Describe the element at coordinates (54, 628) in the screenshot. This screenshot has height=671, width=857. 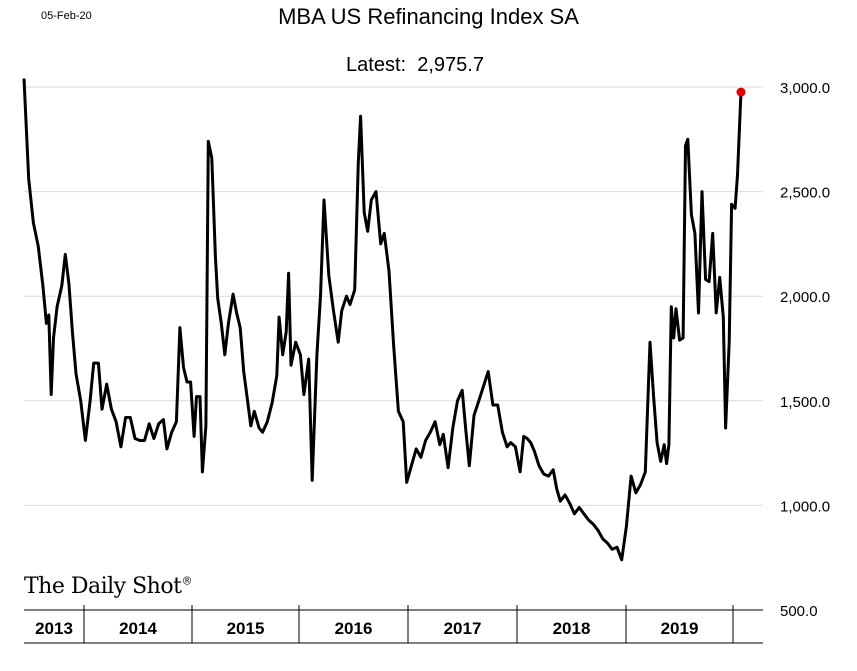
I see `x-tick-label: 2013` at that location.